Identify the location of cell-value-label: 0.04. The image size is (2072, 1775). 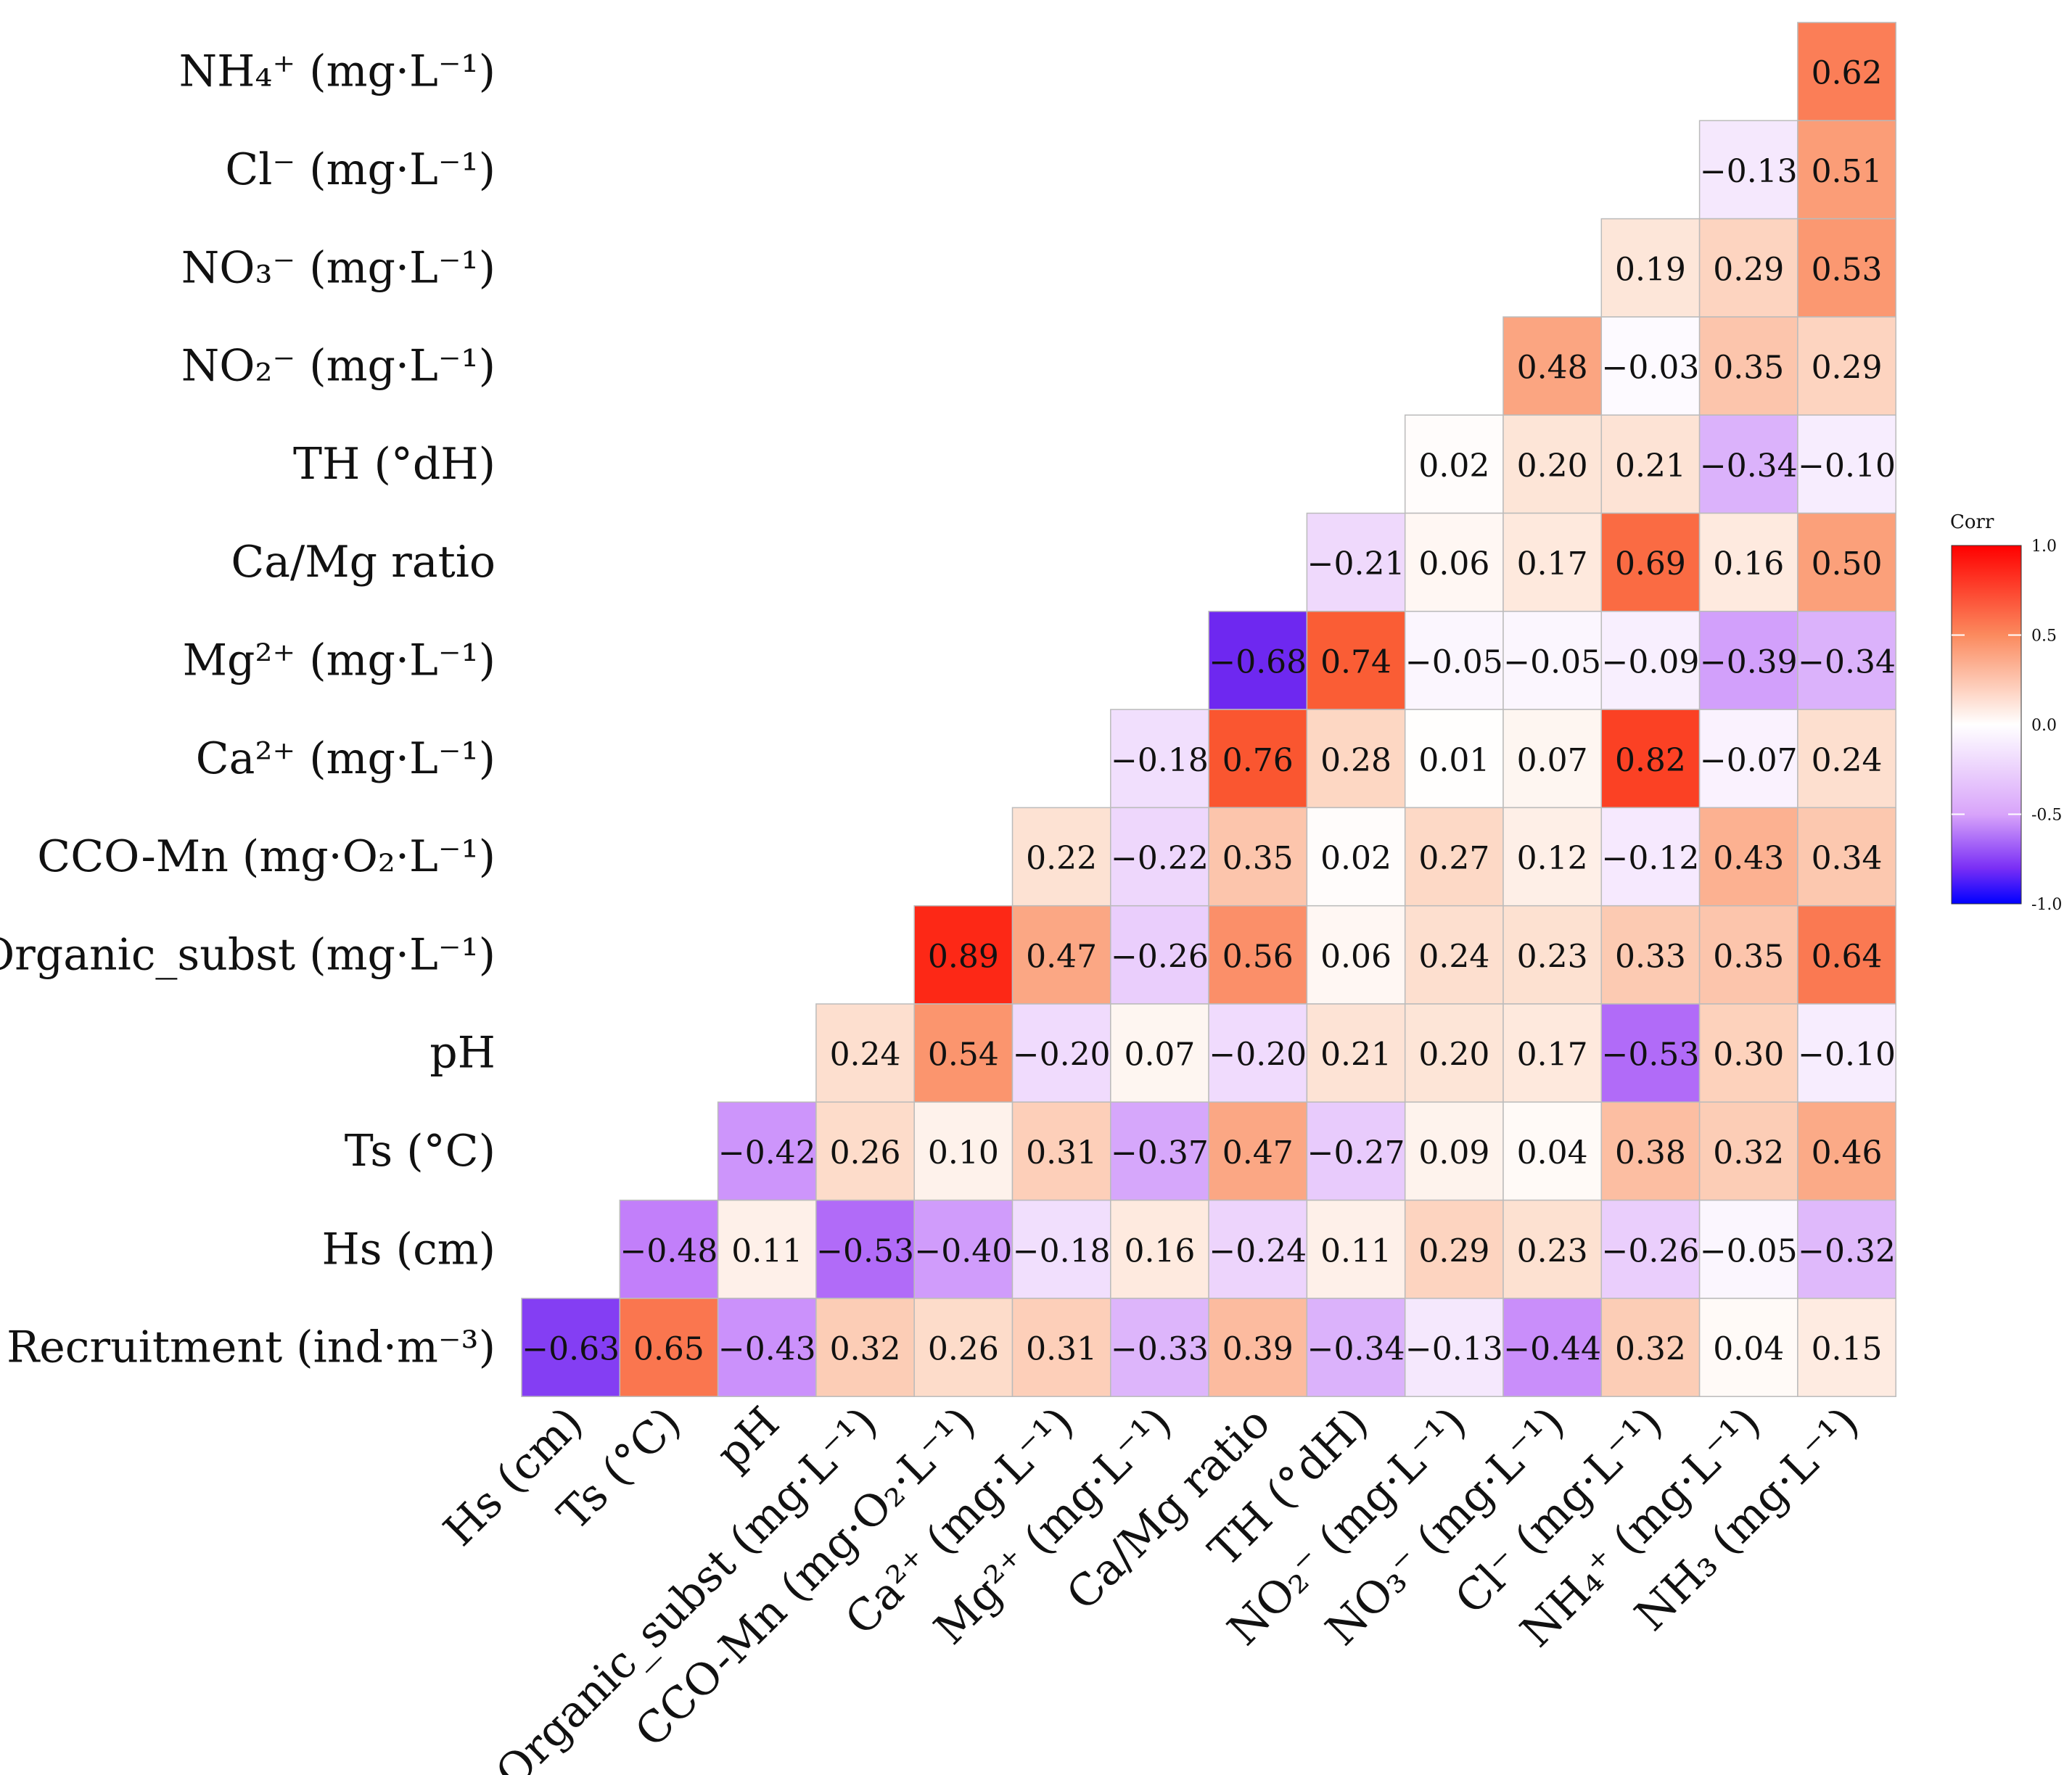
(1552, 1152).